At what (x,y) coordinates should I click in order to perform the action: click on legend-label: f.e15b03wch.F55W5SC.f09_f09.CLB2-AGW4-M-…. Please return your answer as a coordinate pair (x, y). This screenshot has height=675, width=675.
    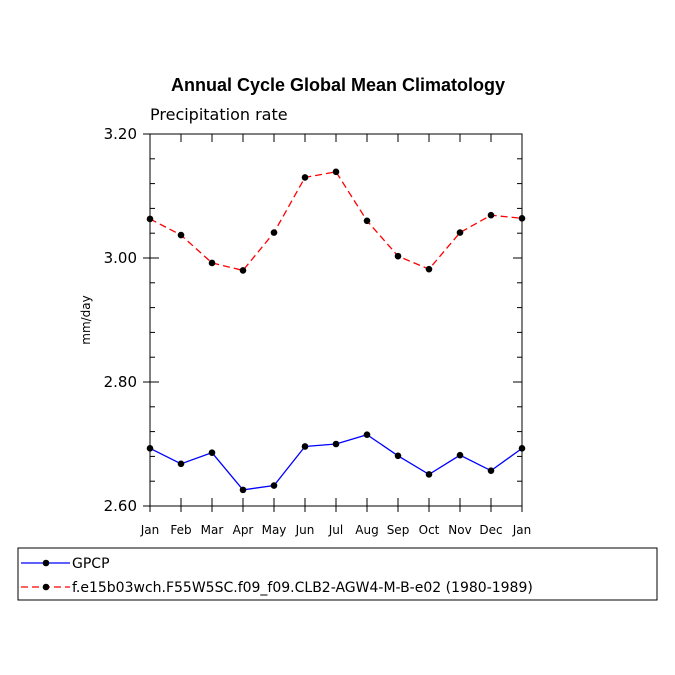
    Looking at the image, I should click on (302, 588).